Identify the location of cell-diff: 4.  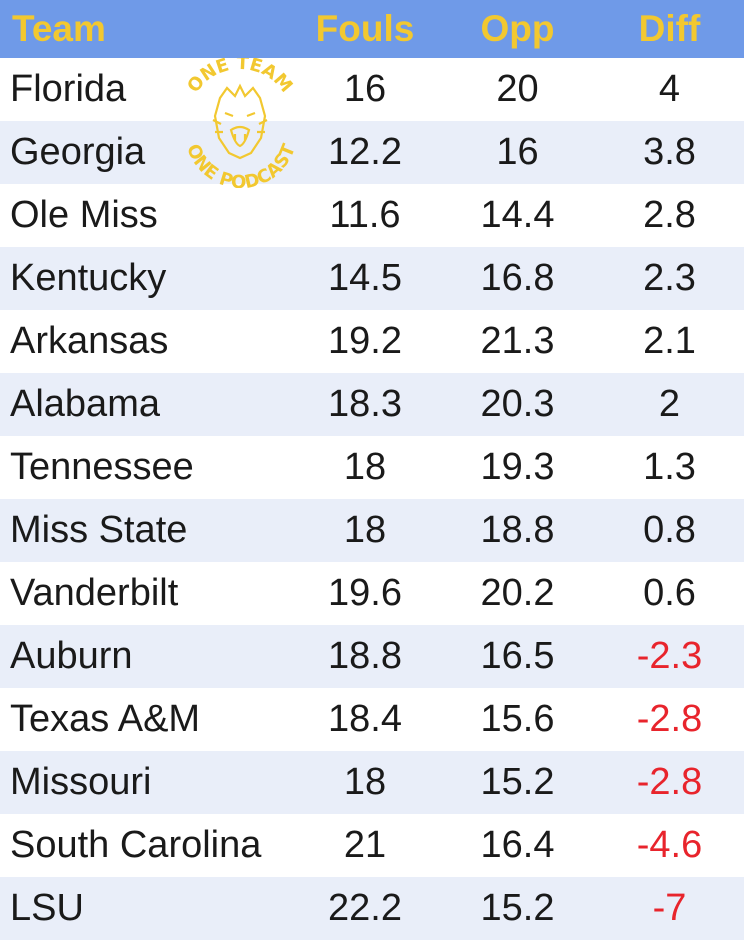
(669, 89).